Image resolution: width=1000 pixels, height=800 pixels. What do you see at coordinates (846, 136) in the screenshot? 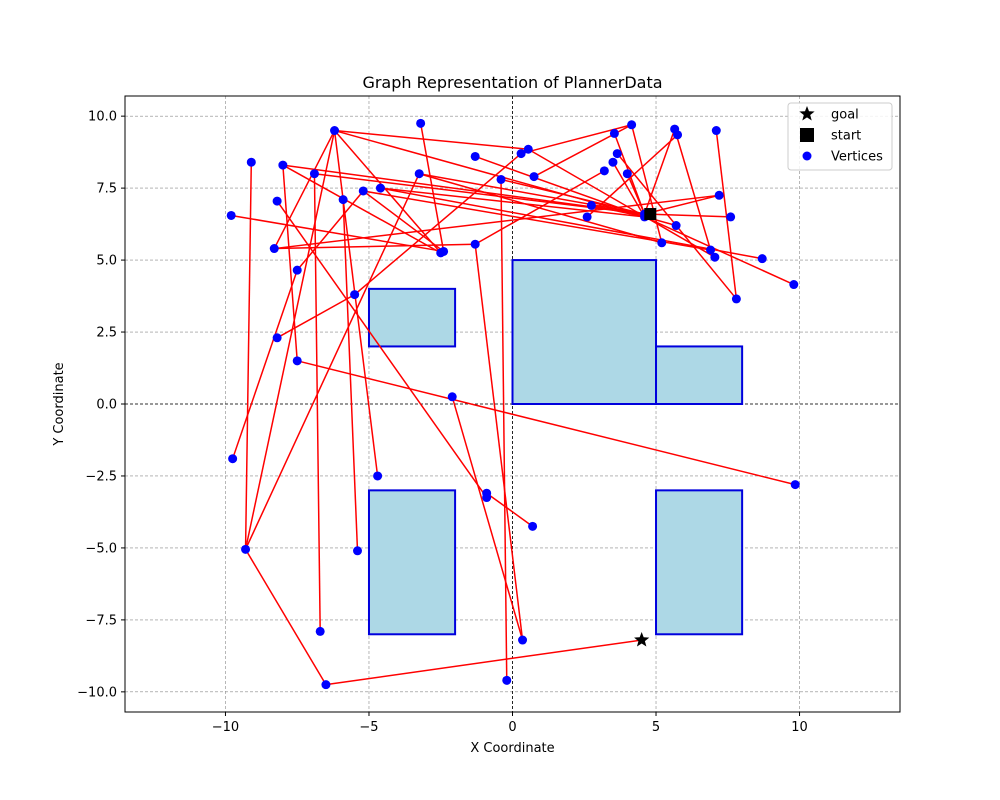
I see `legend-label: start` at bounding box center [846, 136].